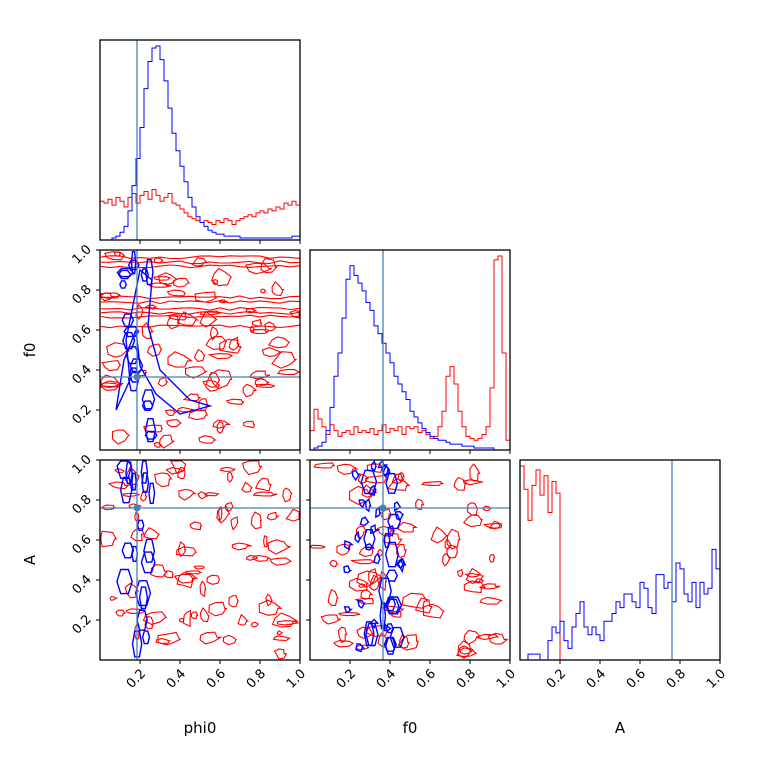 The width and height of the screenshot is (760, 760). I want to click on x-tick-label-f0: 1.0, so click(506, 678).